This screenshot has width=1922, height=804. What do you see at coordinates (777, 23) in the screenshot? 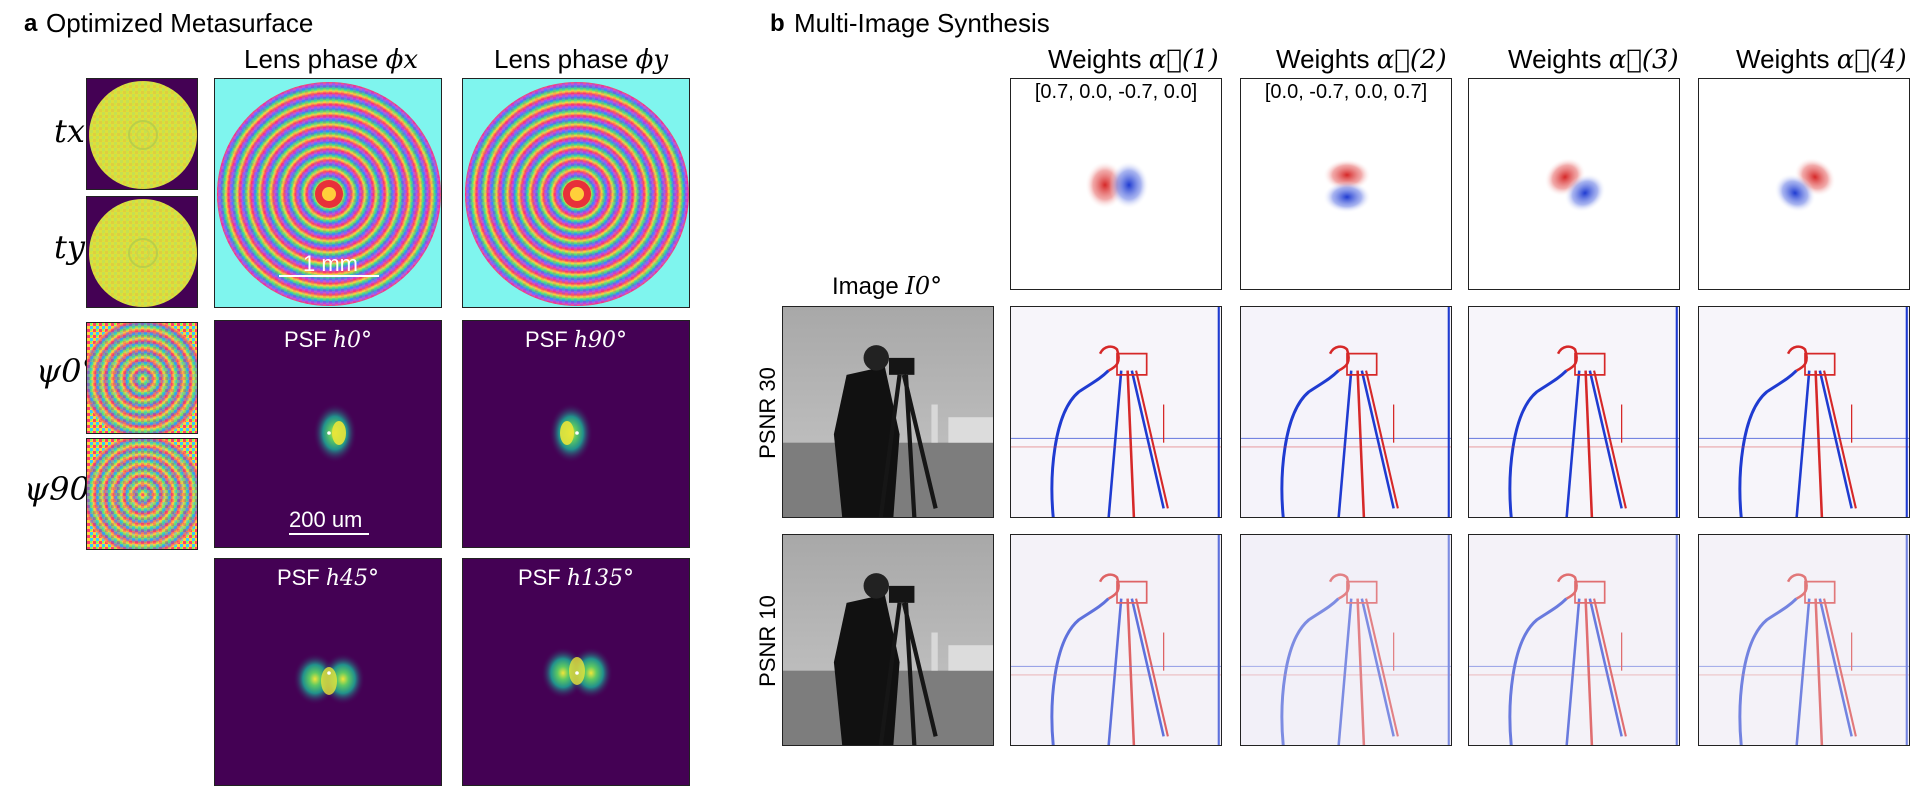
I see `panel-b-letter: b` at bounding box center [777, 23].